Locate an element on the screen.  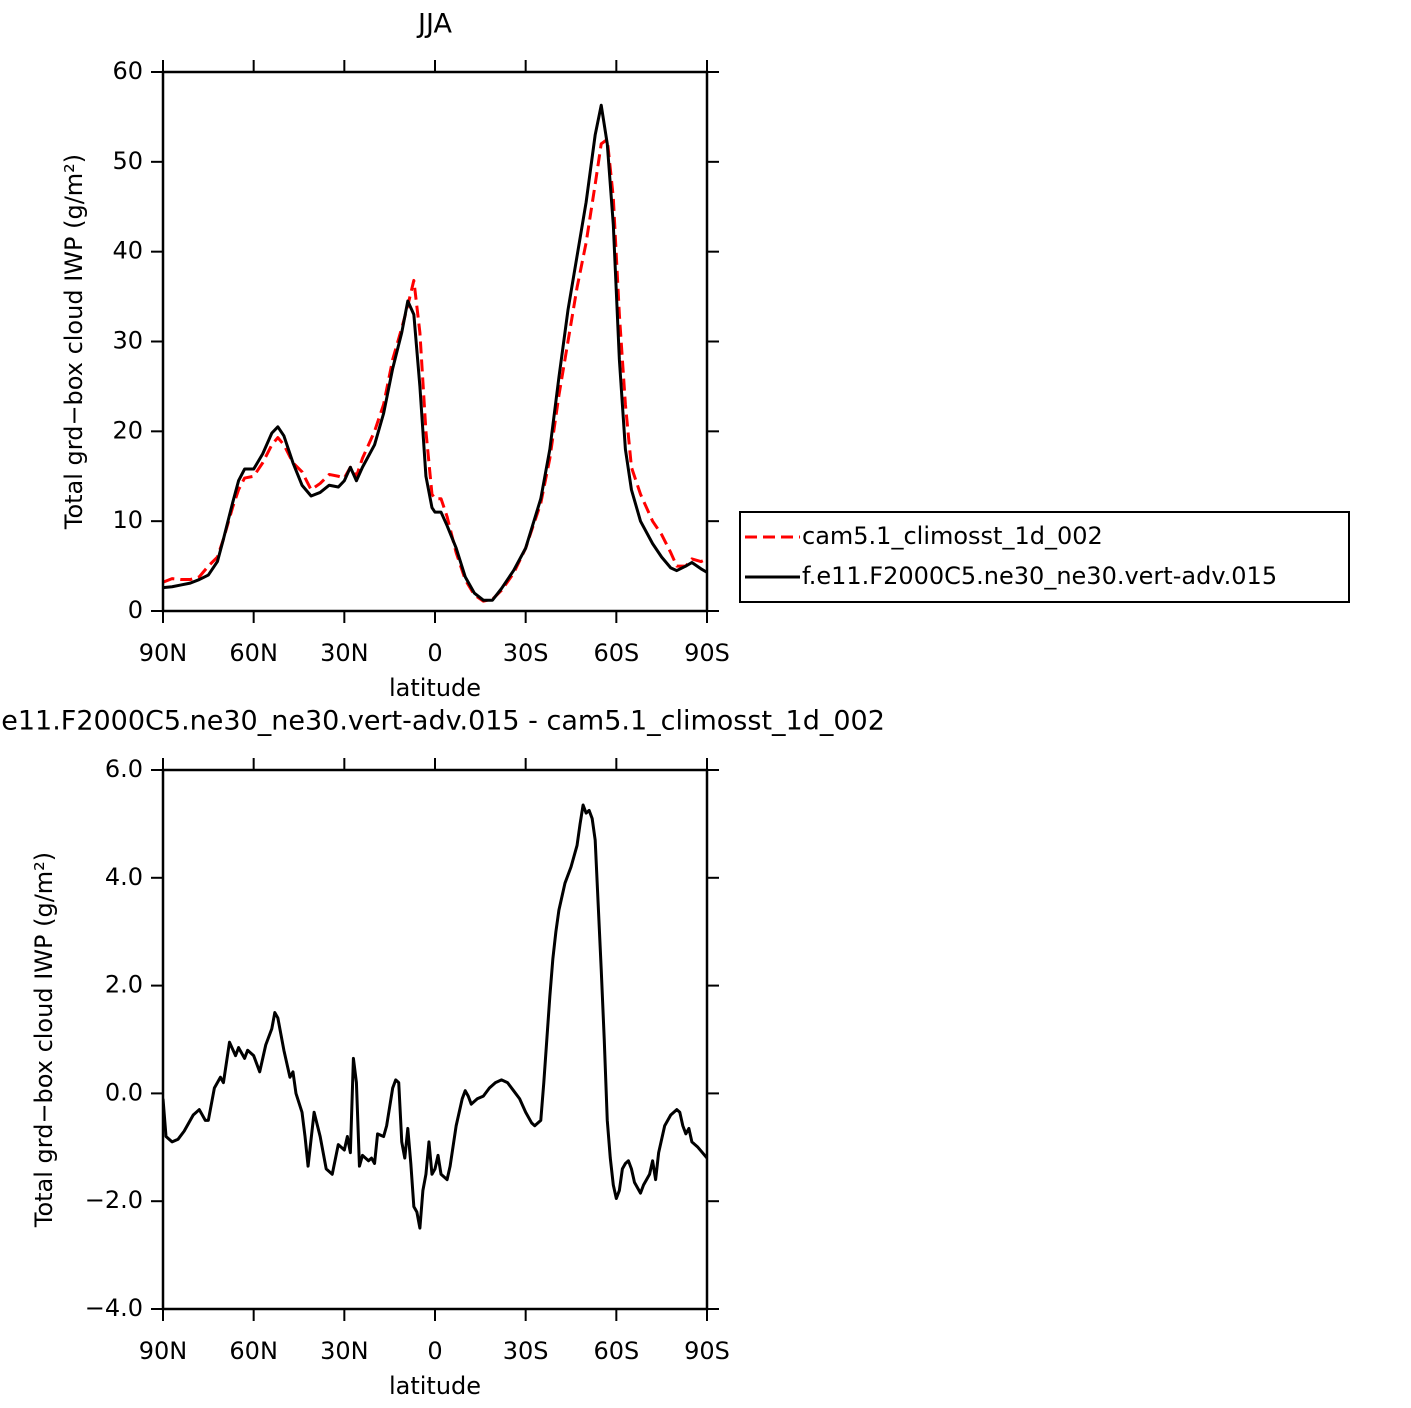
y-tick-label: 4.0 is located at coordinates (124, 877).